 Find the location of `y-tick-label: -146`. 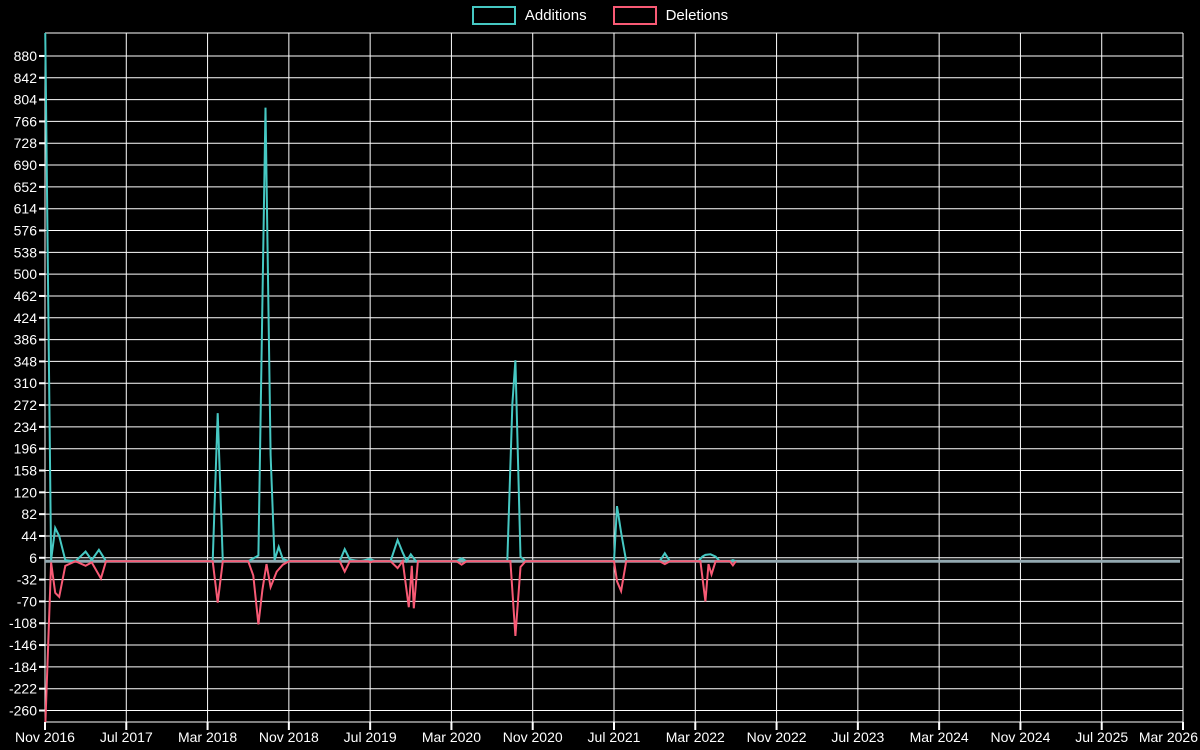

y-tick-label: -146 is located at coordinates (23, 645).